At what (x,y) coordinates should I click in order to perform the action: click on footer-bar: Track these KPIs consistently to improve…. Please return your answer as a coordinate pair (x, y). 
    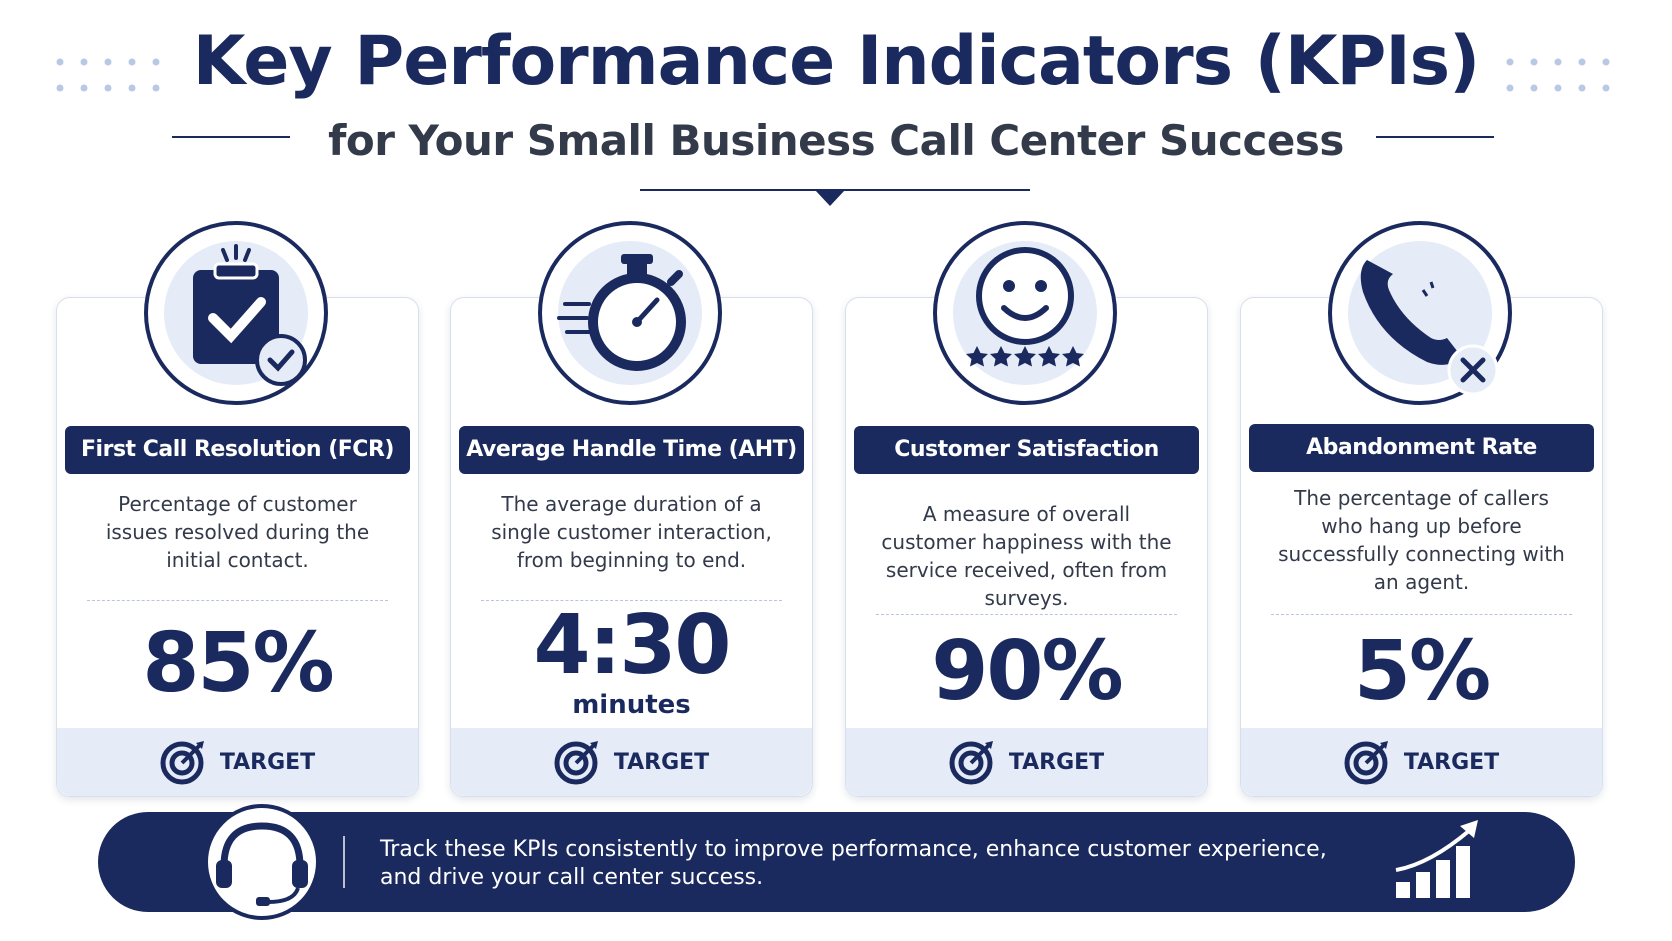
    Looking at the image, I should click on (836, 862).